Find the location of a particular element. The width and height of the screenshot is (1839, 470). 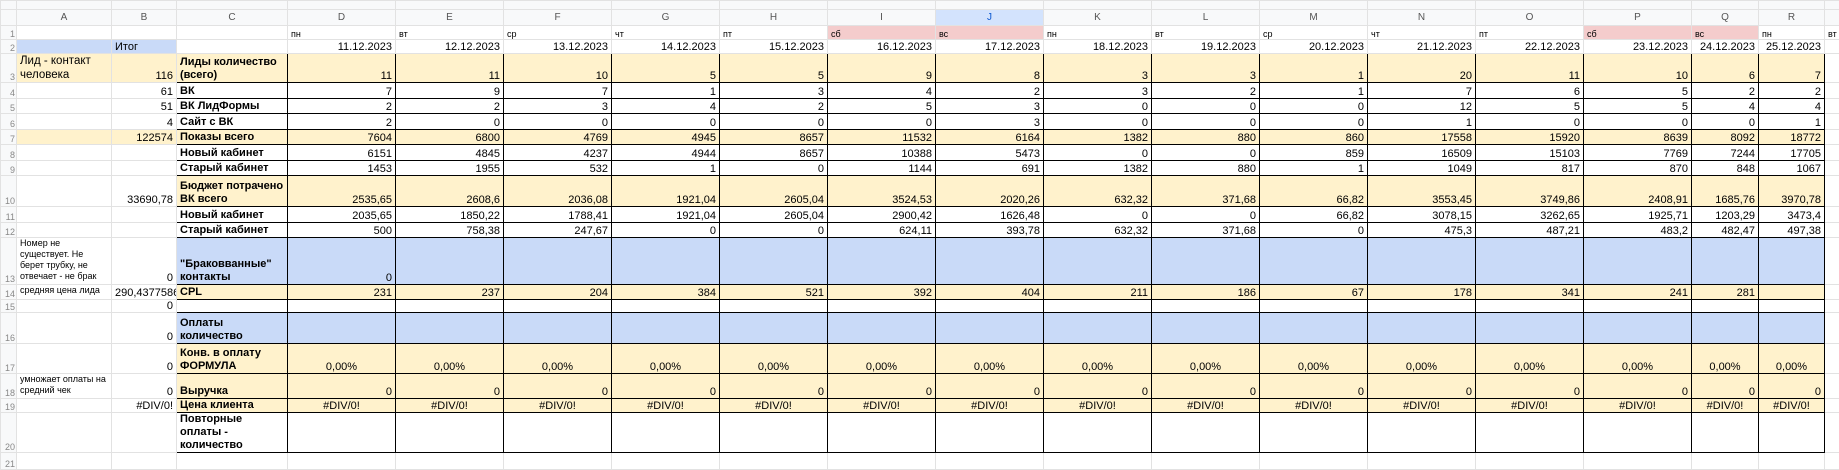

row-number: 16 is located at coordinates (9, 328).